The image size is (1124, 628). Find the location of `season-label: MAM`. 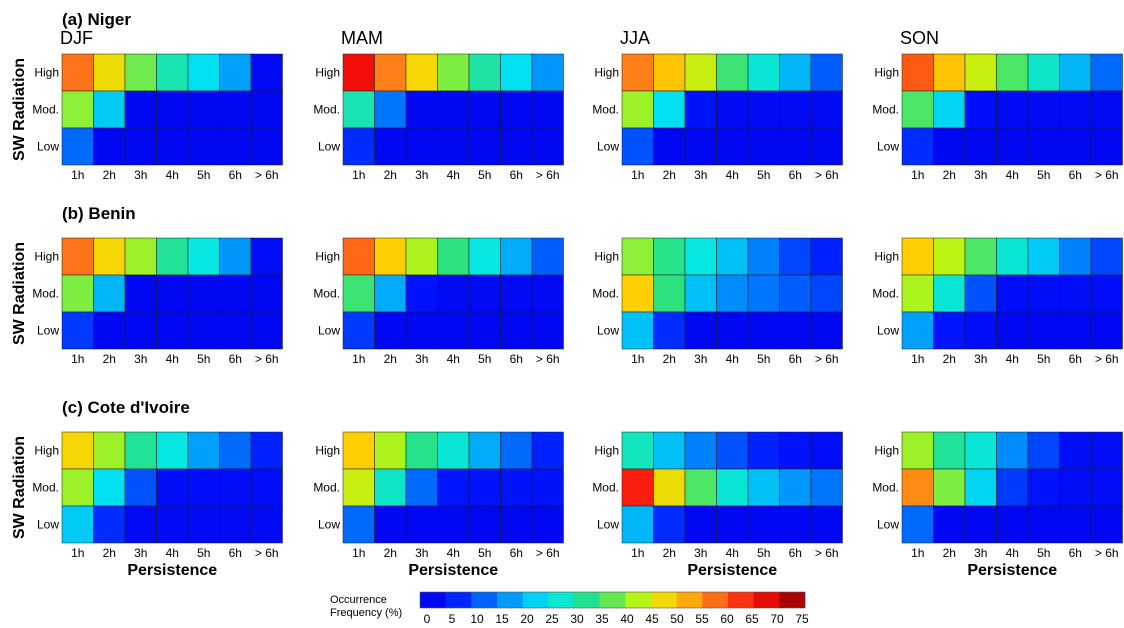

season-label: MAM is located at coordinates (362, 38).